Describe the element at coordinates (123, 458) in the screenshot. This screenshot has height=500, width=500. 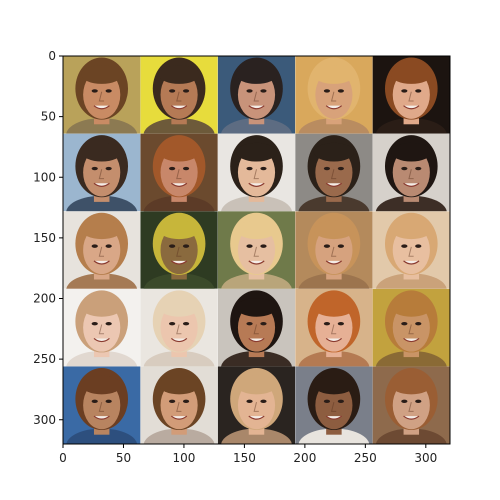
I see `x-tick-label: 50` at that location.